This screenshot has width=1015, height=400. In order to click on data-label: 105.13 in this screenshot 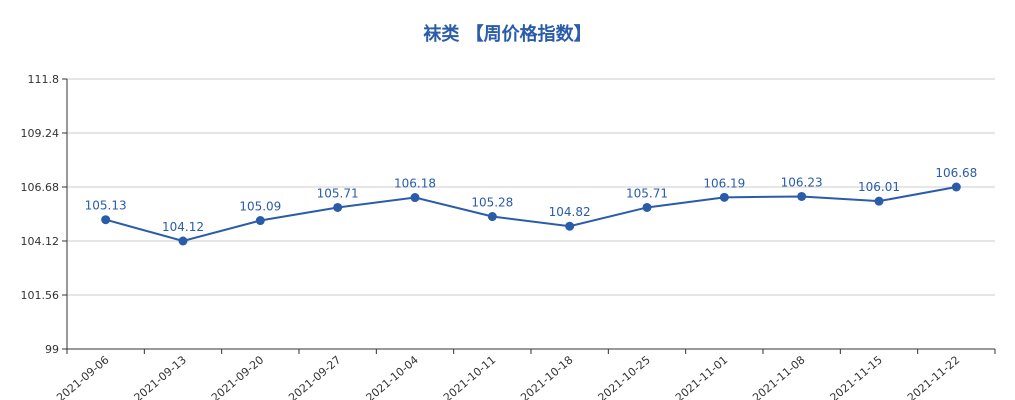, I will do `click(106, 206)`.